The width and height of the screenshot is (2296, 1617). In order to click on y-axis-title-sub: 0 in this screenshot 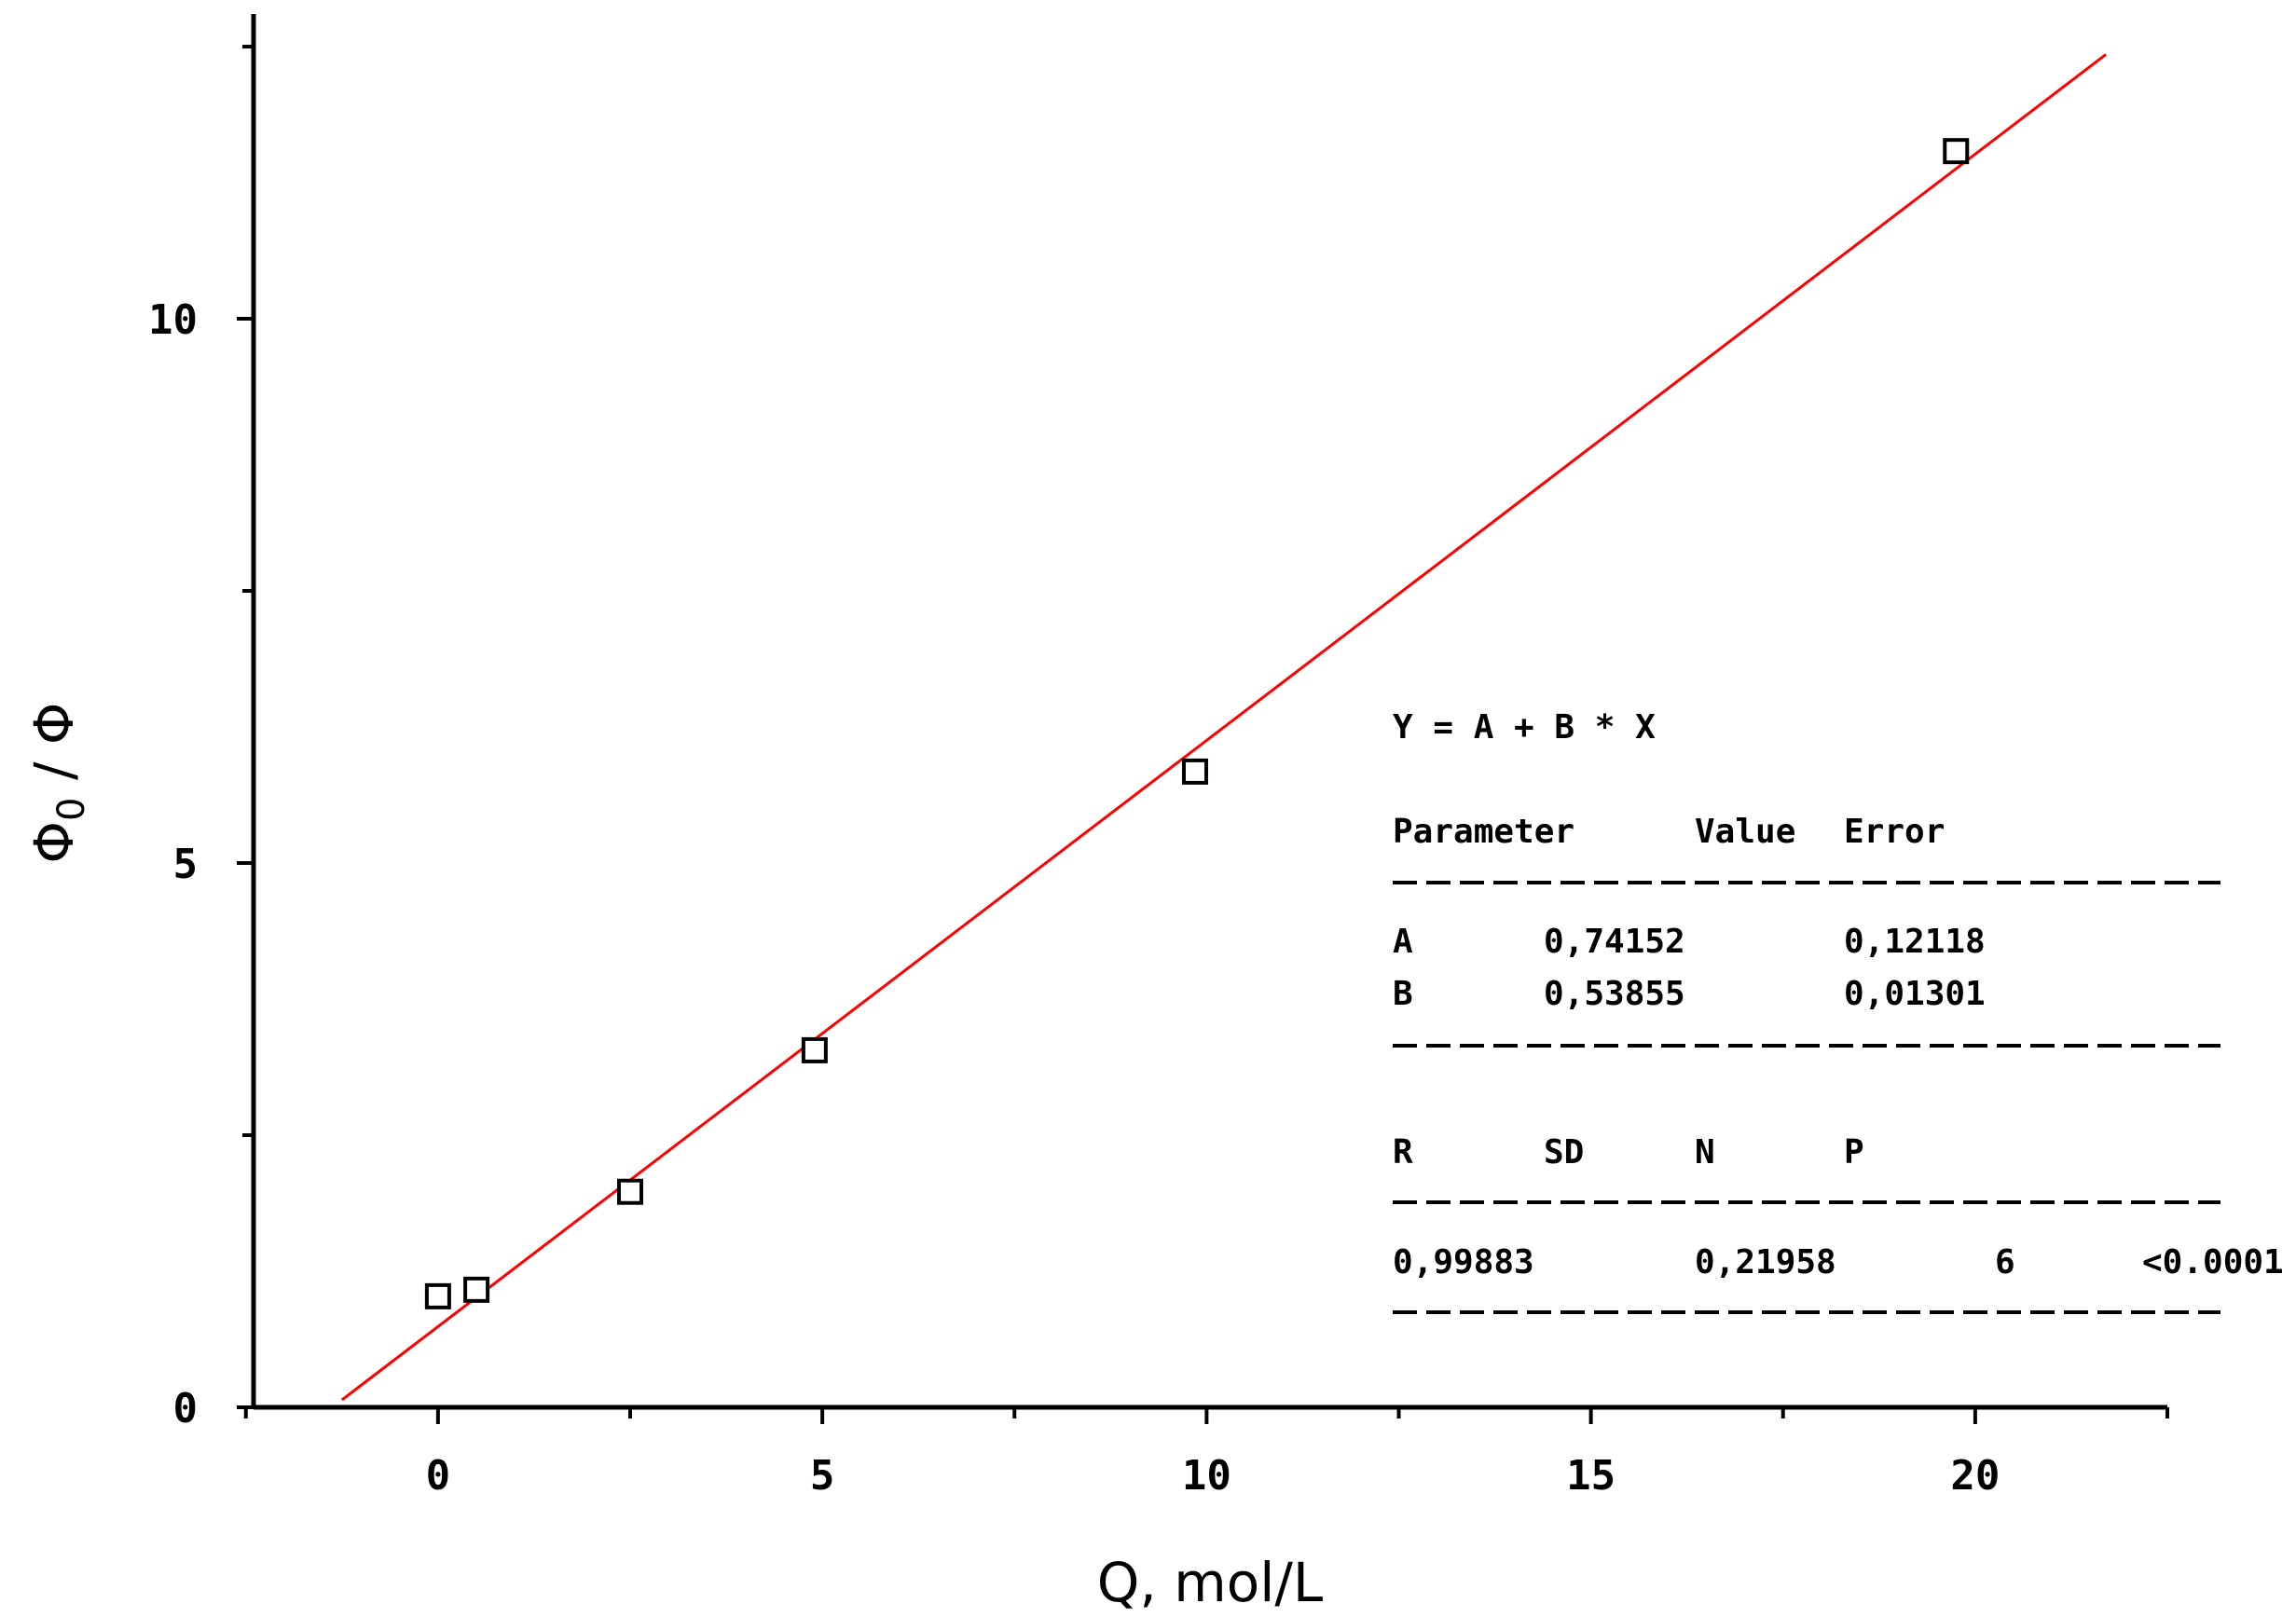, I will do `click(71, 808)`.